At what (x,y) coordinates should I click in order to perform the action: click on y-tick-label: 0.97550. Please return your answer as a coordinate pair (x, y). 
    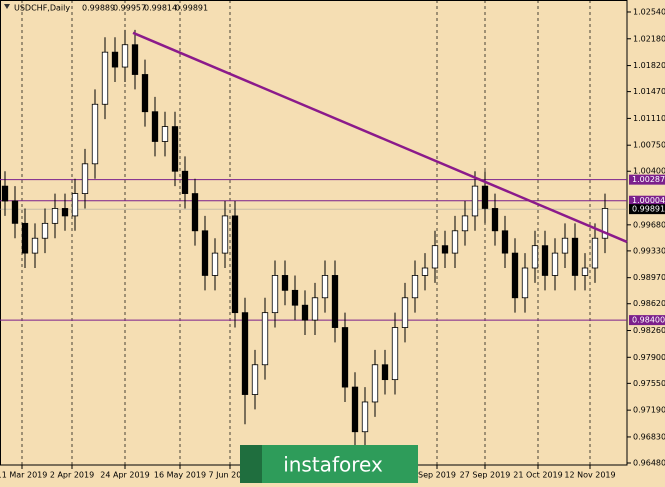
    Looking at the image, I should click on (649, 383).